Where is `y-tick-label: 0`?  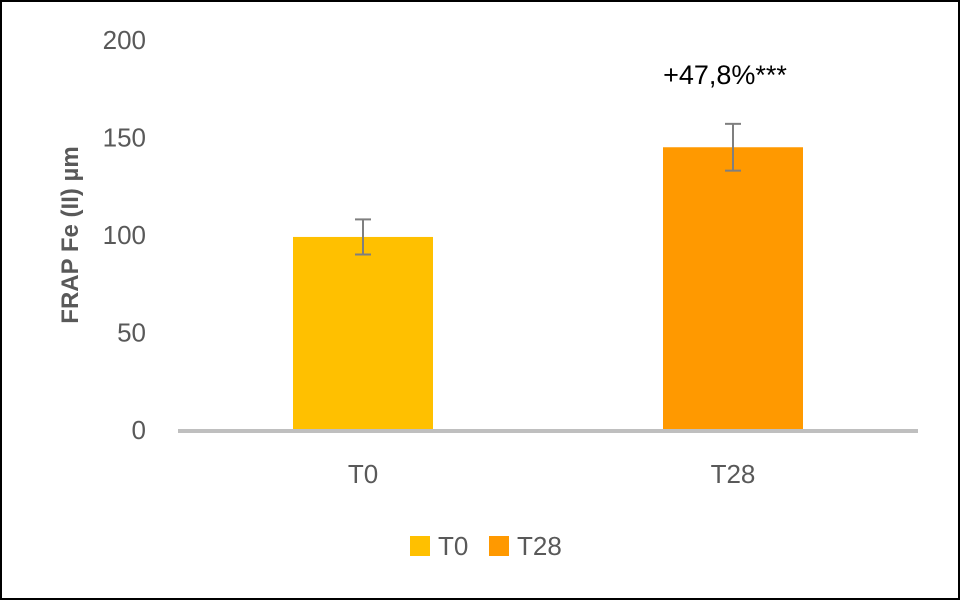 y-tick-label: 0 is located at coordinates (139, 430).